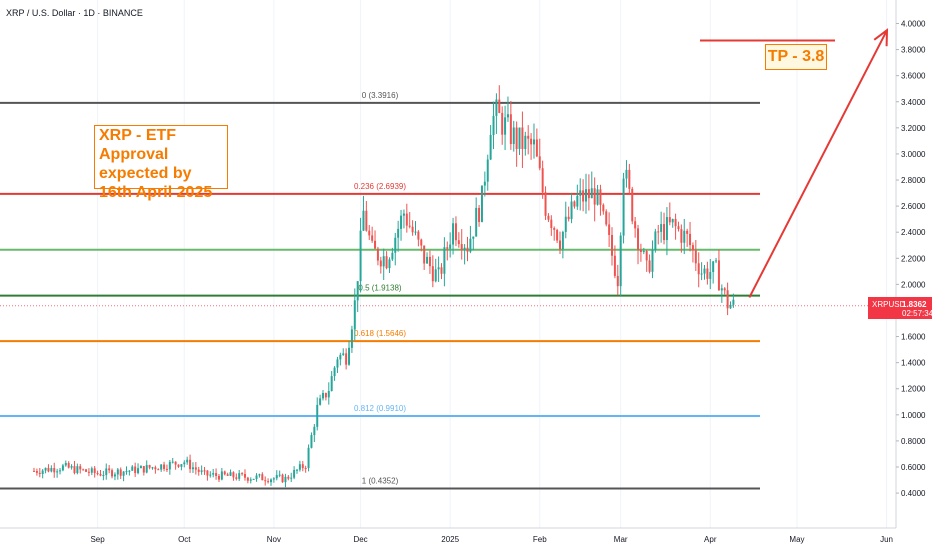  What do you see at coordinates (450, 539) in the screenshot?
I see `time-tick-label: 2025` at bounding box center [450, 539].